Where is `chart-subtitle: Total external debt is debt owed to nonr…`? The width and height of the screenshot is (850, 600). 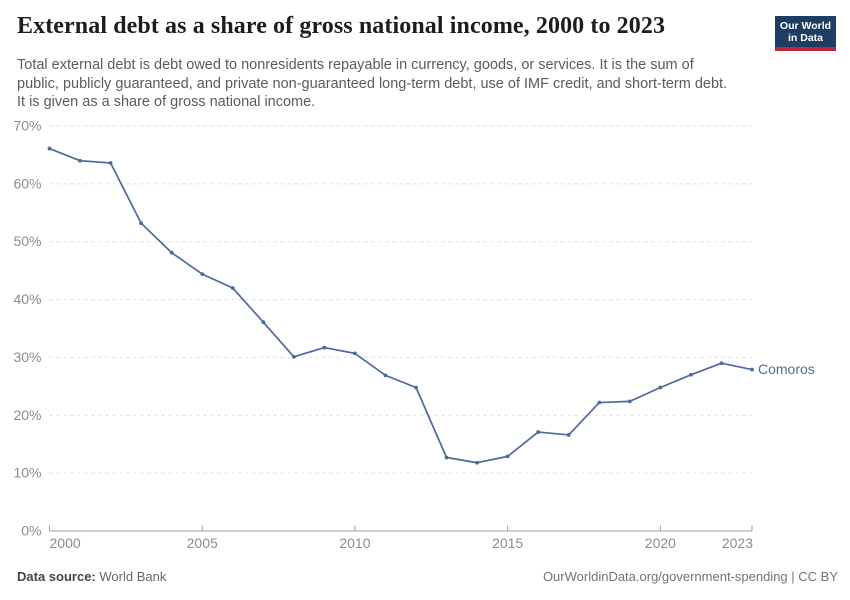 chart-subtitle: Total external debt is debt owed to nonr… is located at coordinates (372, 84).